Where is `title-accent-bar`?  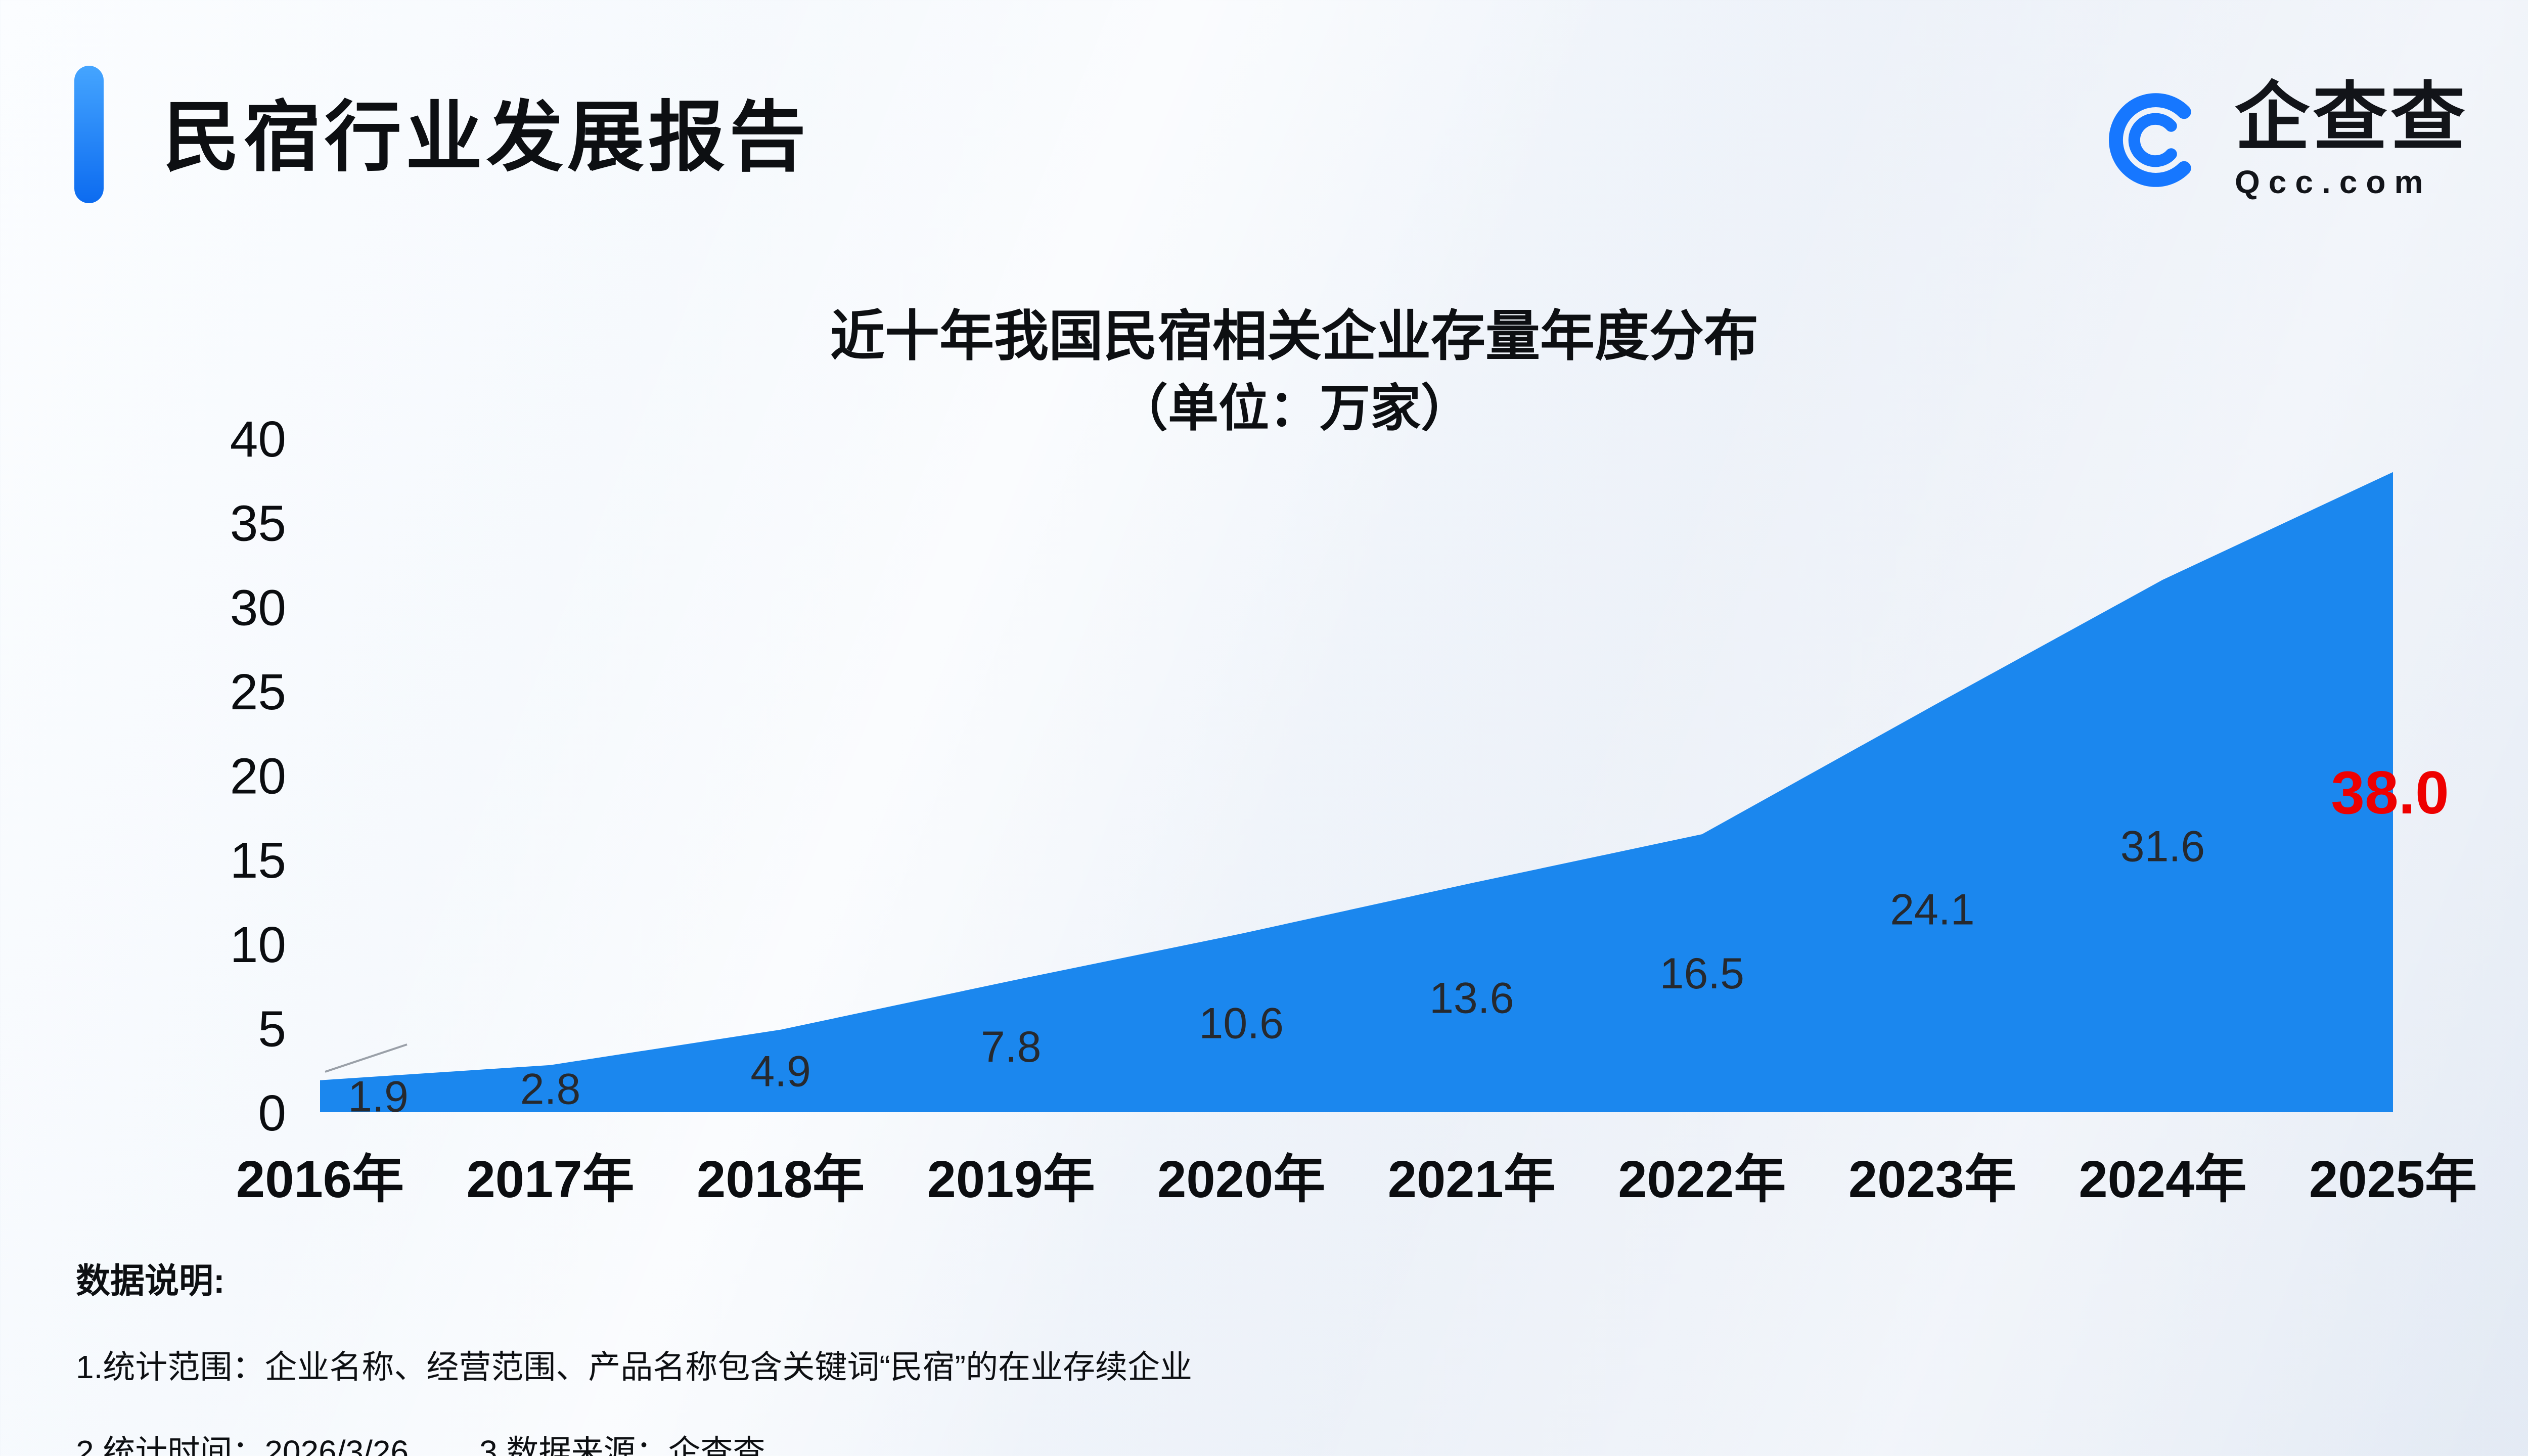 title-accent-bar is located at coordinates (89, 134).